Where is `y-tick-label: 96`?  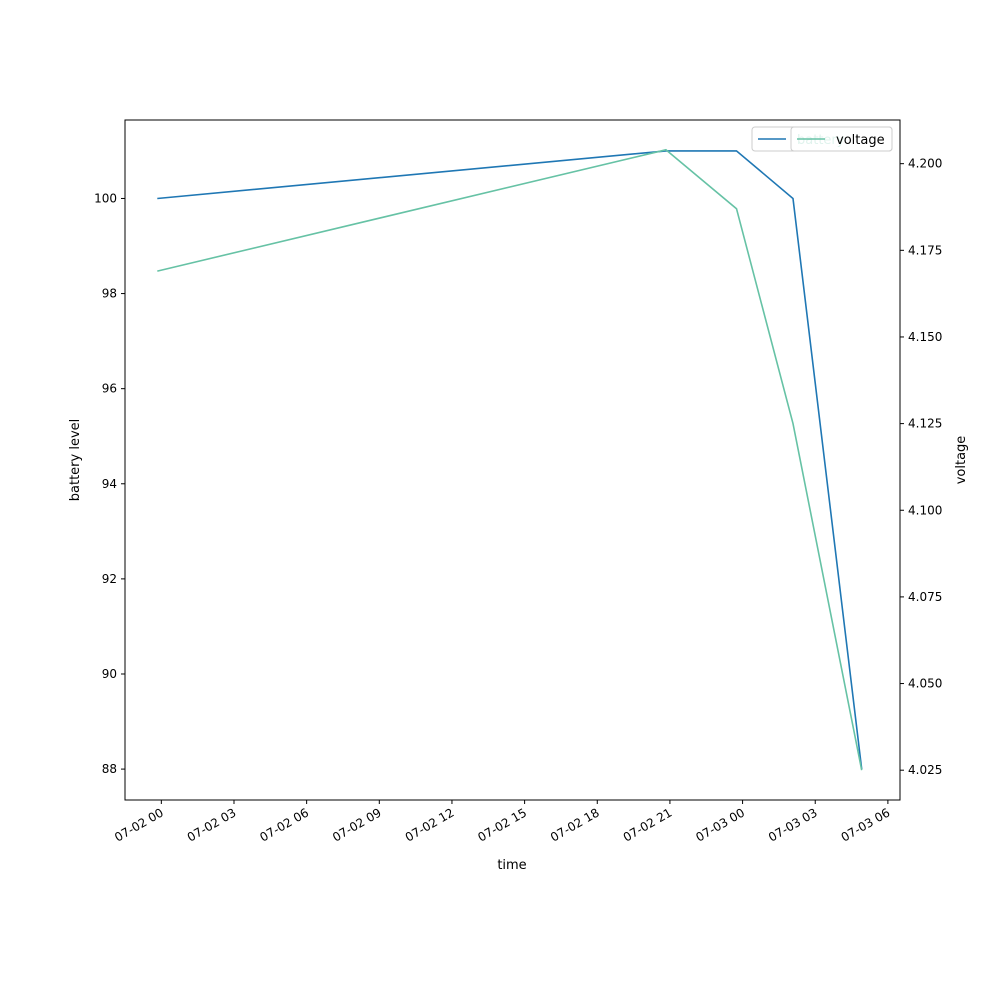 y-tick-label: 96 is located at coordinates (109, 389).